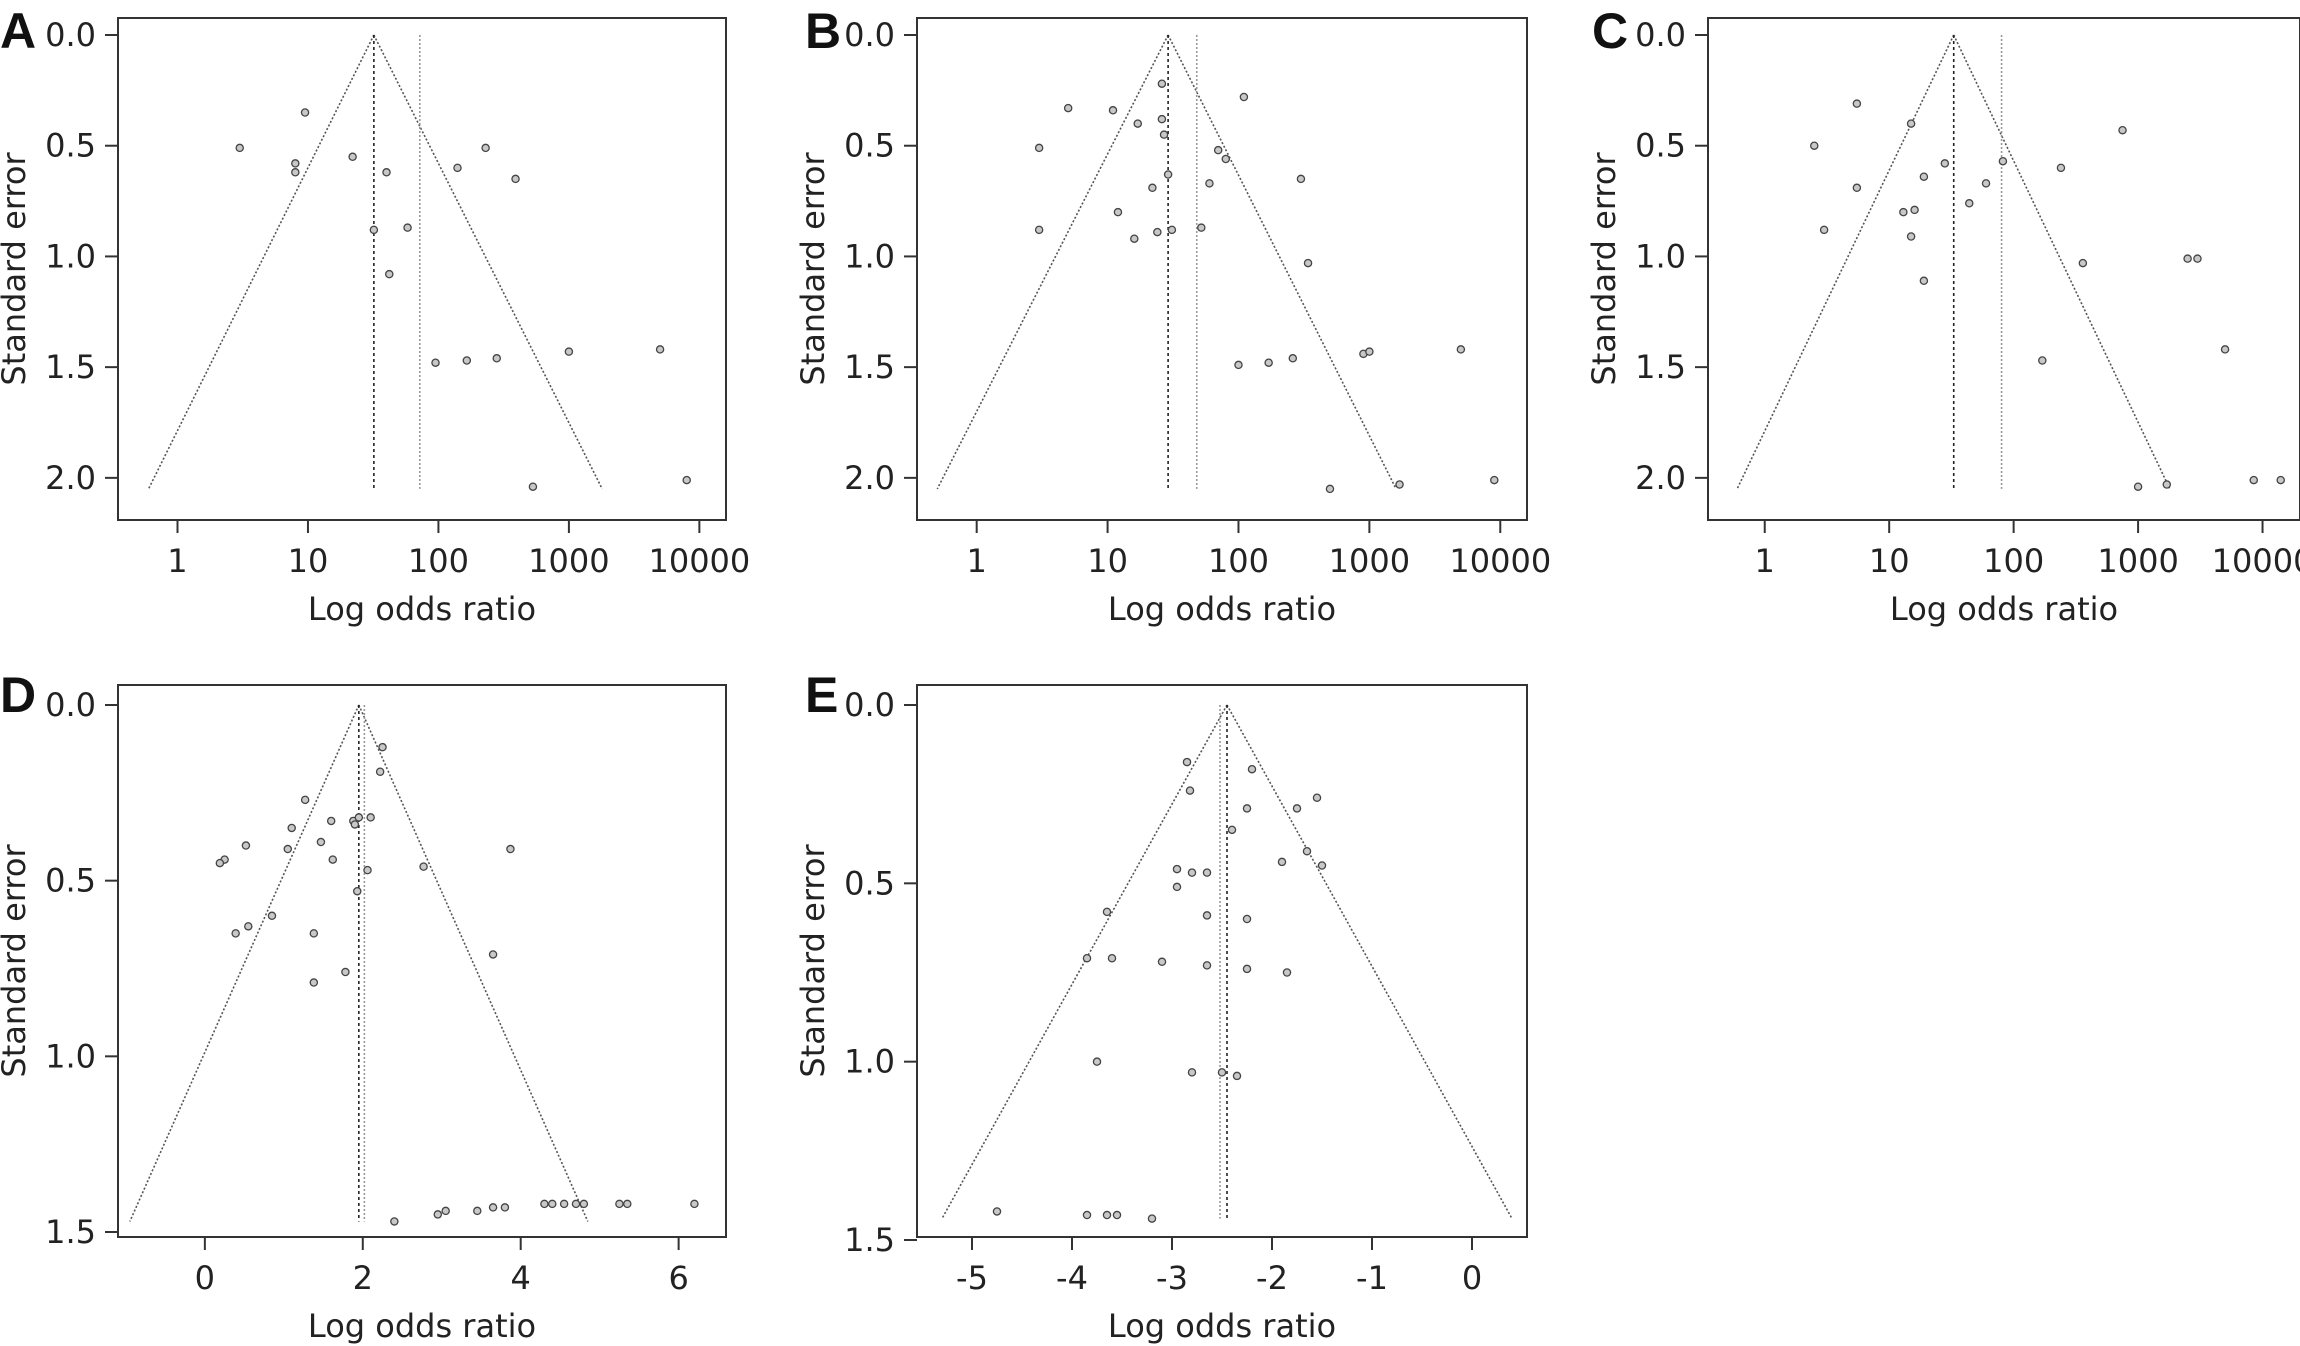 The height and width of the screenshot is (1346, 2300). I want to click on panel-d-funnel-right, so click(473, 963).